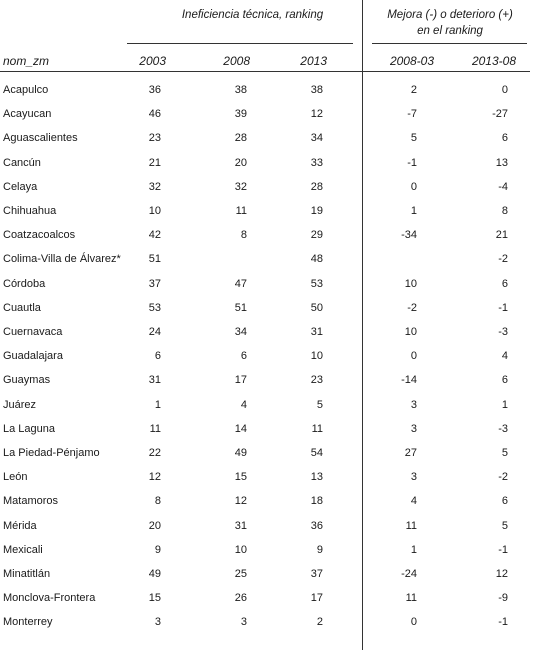 This screenshot has width=534, height=650. Describe the element at coordinates (154, 186) in the screenshot. I see `value-2003: 32` at that location.